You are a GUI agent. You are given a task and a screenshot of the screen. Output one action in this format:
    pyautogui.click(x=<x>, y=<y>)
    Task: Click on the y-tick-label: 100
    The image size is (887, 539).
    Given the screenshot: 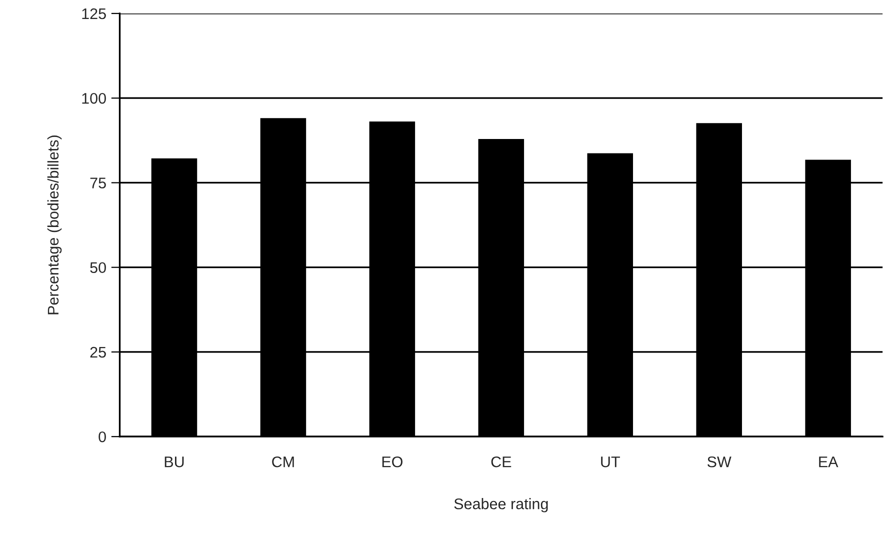 What is the action you would take?
    pyautogui.click(x=94, y=98)
    